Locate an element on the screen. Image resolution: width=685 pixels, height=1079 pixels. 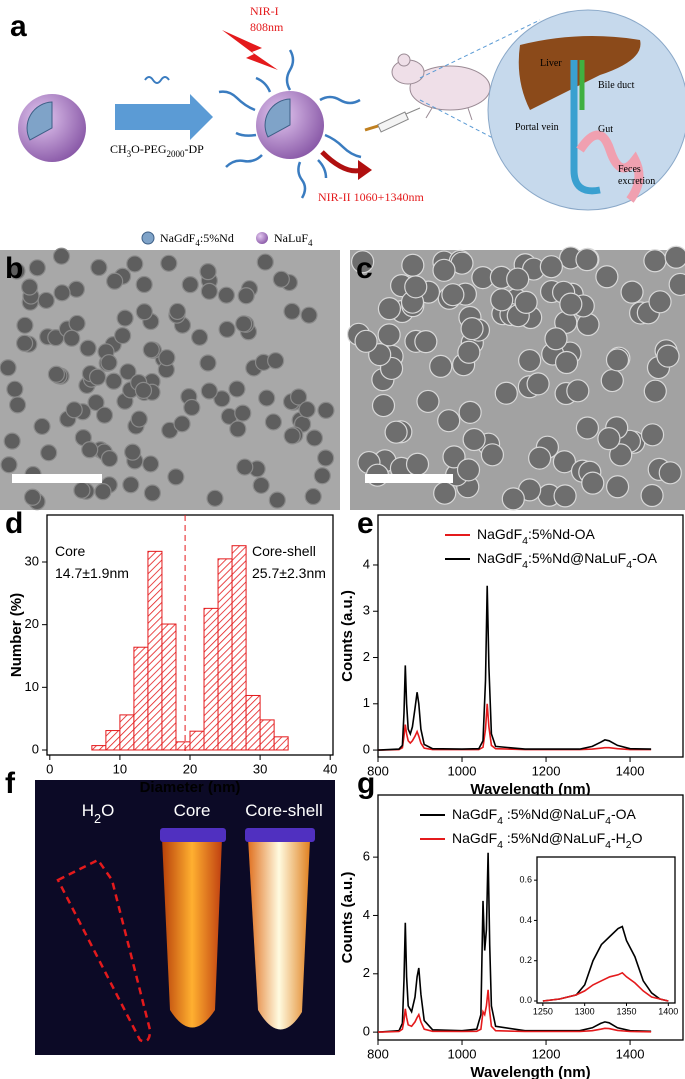
y-tick-label: 0 is located at coordinates (35, 748).